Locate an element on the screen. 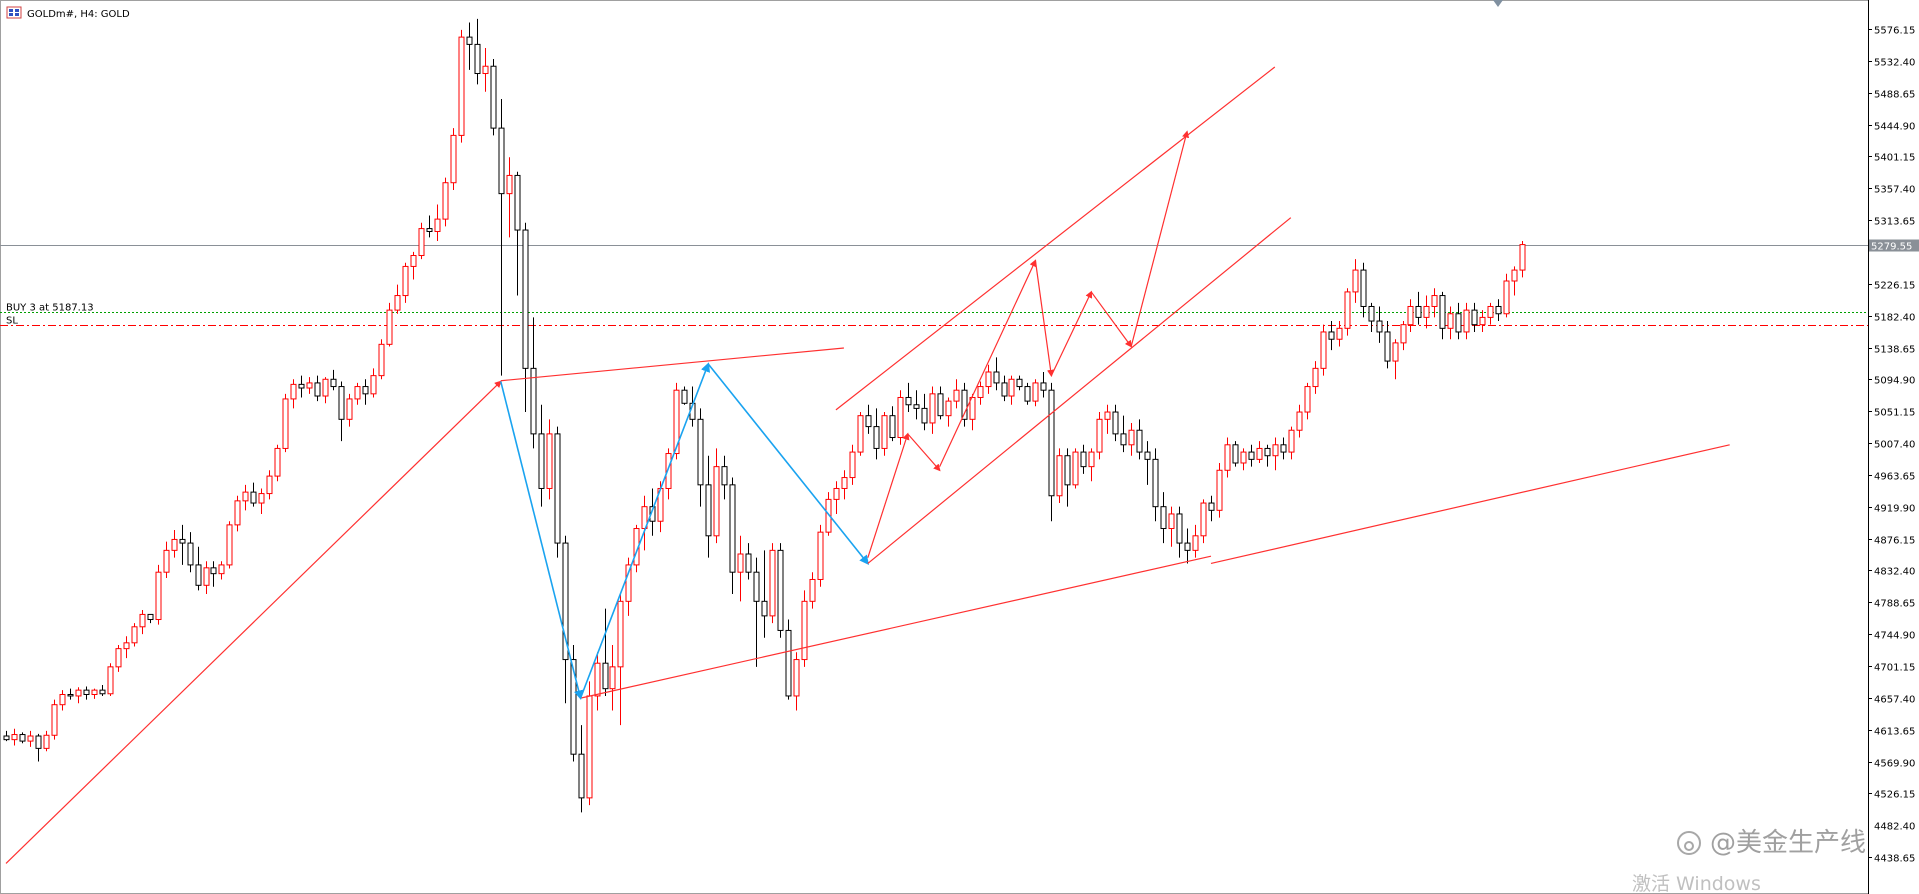 The height and width of the screenshot is (894, 1919). red-channel-upper is located at coordinates (1055, 238).